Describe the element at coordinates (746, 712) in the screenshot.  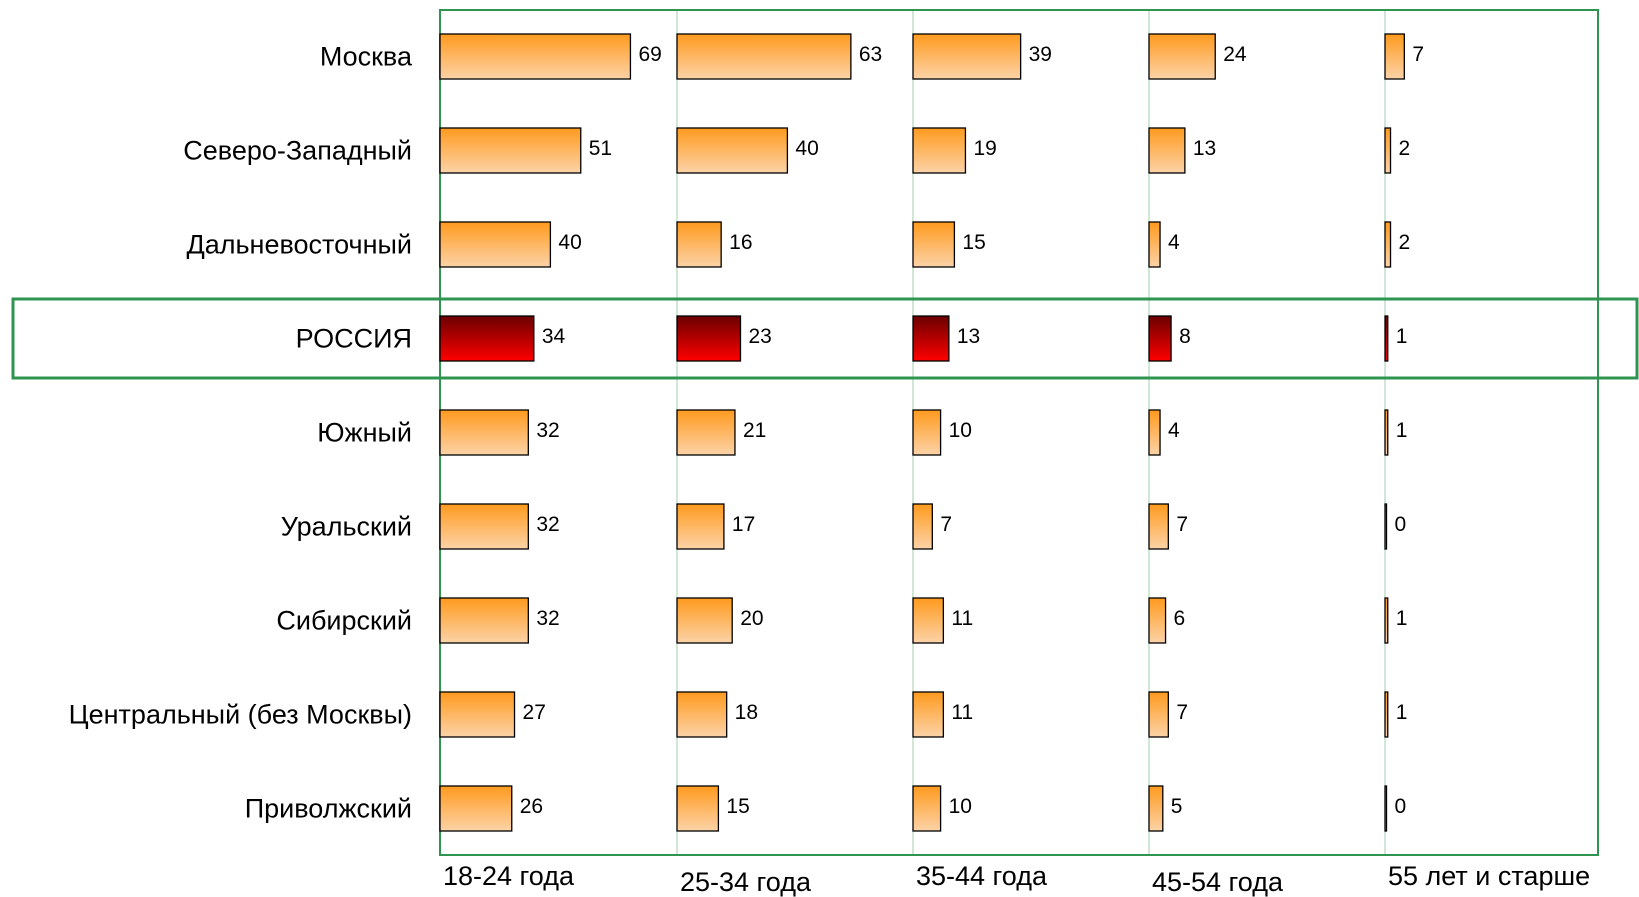
I see `value-label: 18` at that location.